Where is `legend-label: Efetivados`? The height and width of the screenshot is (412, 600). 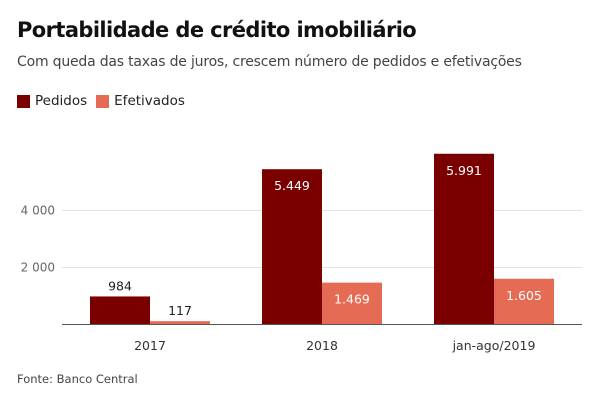 legend-label: Efetivados is located at coordinates (149, 101).